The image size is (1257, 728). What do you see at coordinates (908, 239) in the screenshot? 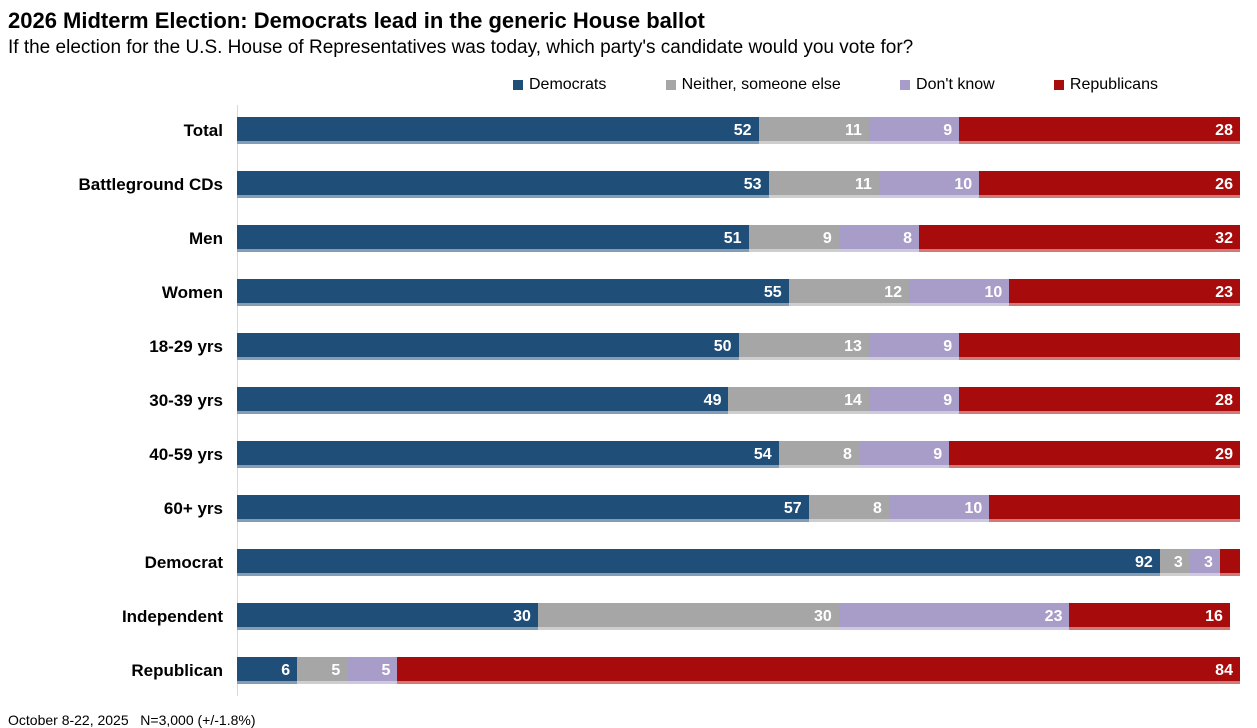
I see `bar-value-label: 8` at bounding box center [908, 239].